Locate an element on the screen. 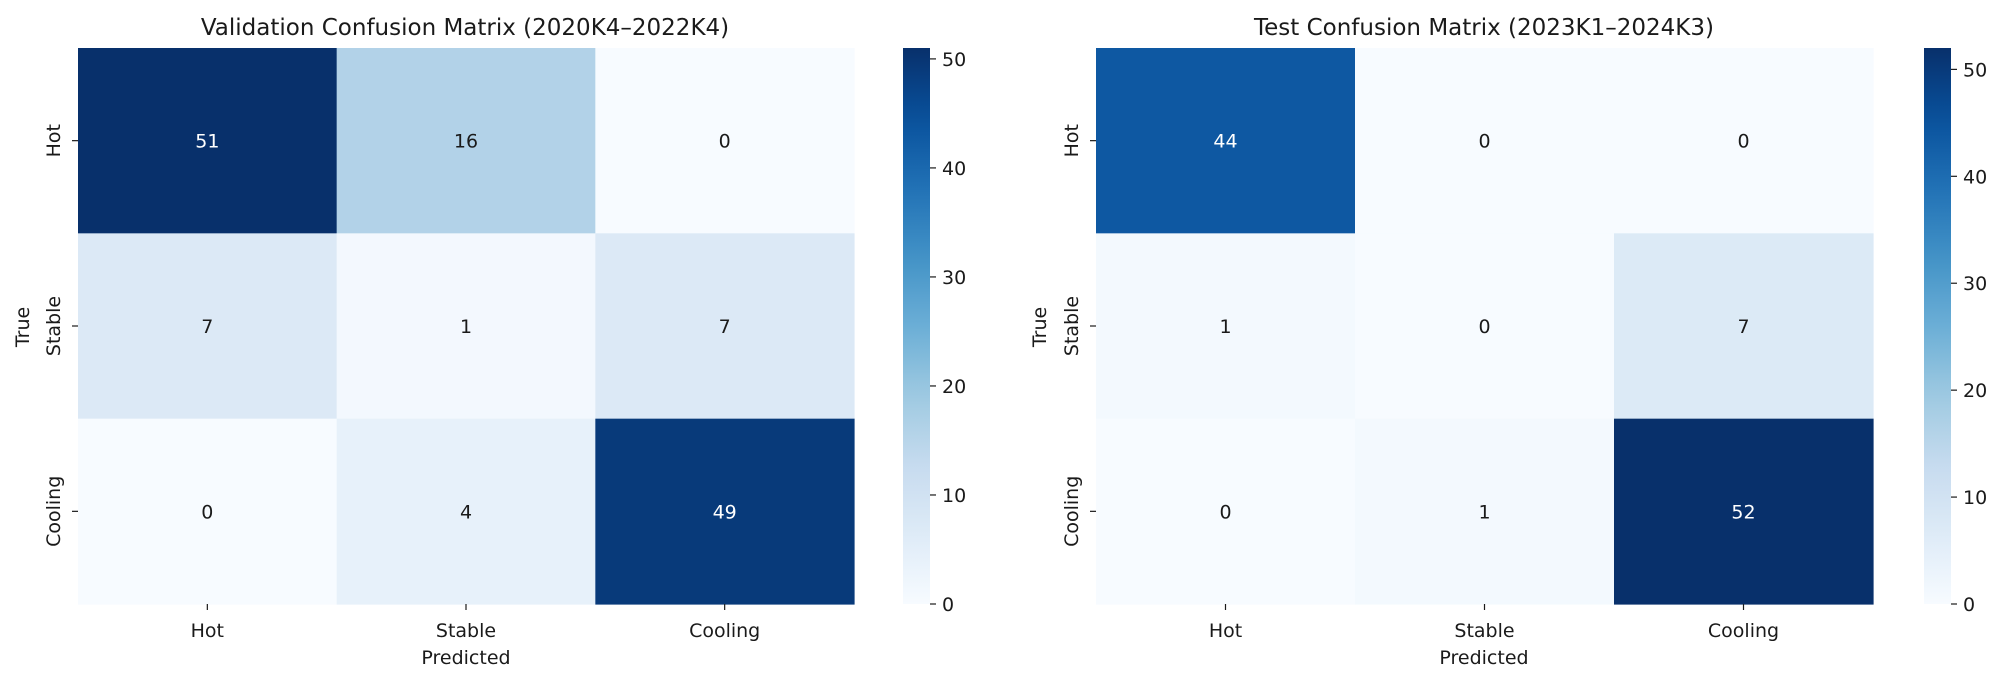 Image resolution: width=2006 pixels, height=682 pixels. cell-value-label: 51 is located at coordinates (207, 142).